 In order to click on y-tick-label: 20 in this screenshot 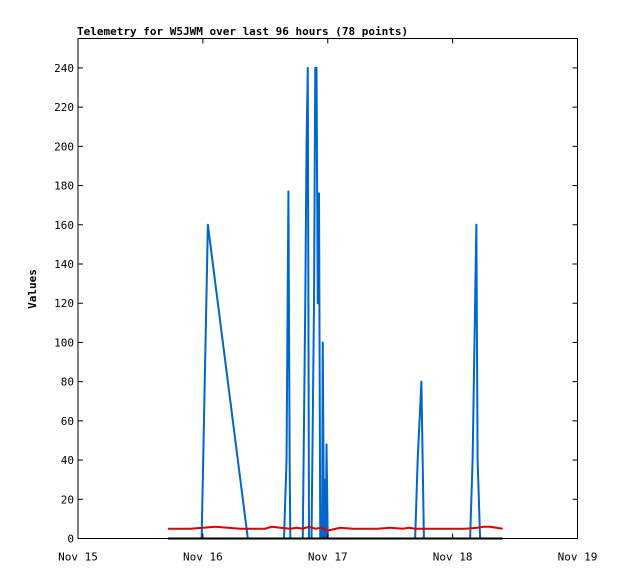, I will do `click(67, 499)`.